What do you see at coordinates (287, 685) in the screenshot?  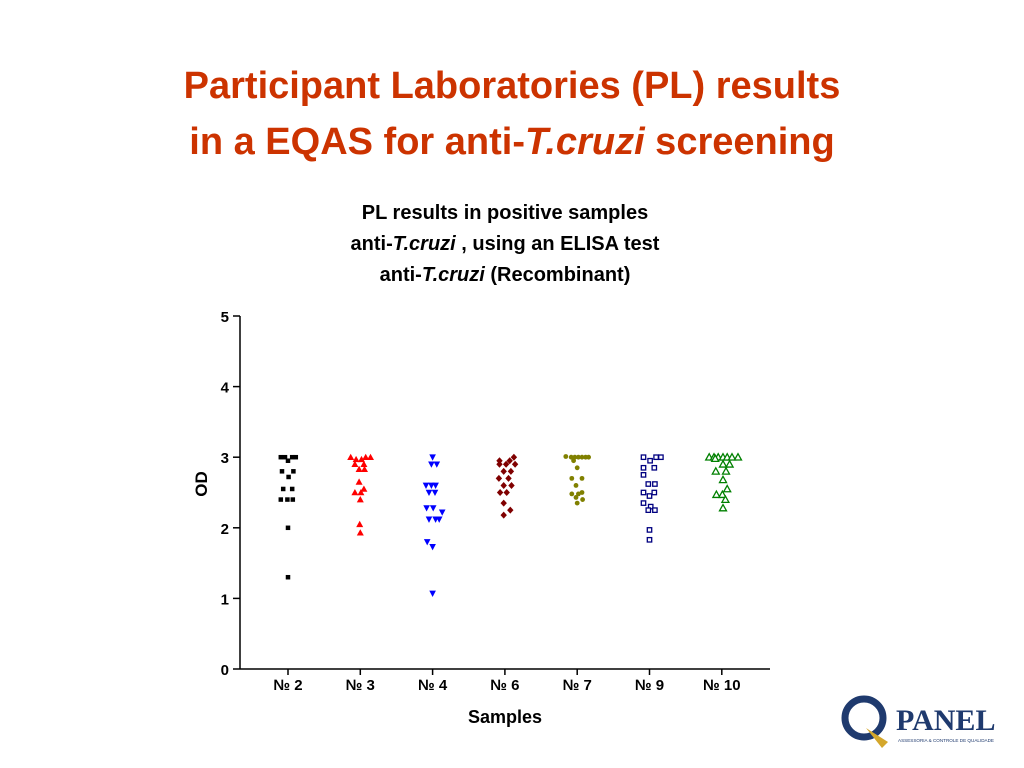 I see `x-tick-label: № 2` at bounding box center [287, 685].